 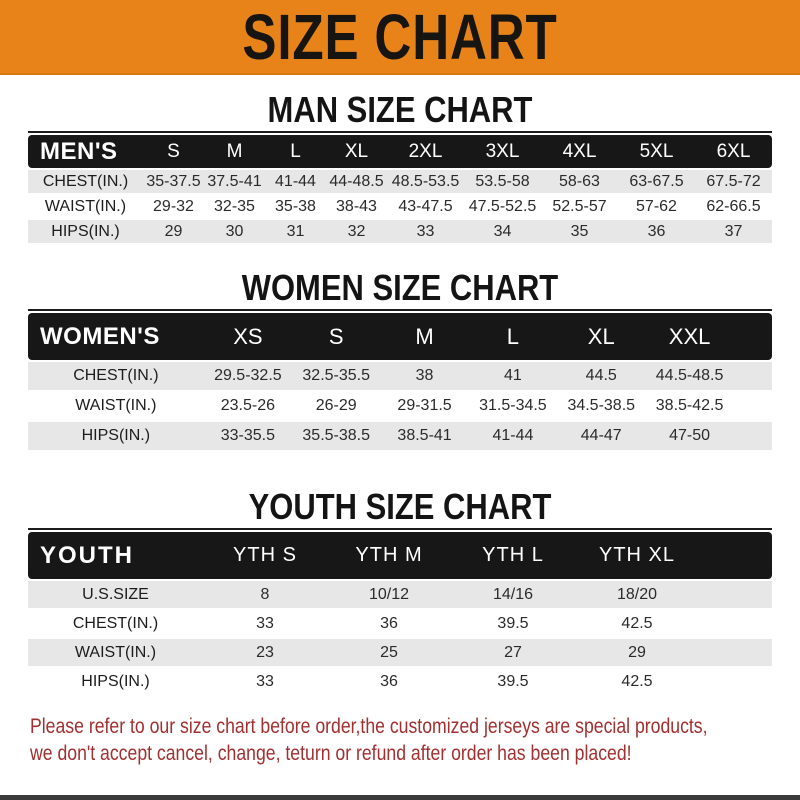 I want to click on size-value-cell: 67.5-72, so click(x=733, y=181).